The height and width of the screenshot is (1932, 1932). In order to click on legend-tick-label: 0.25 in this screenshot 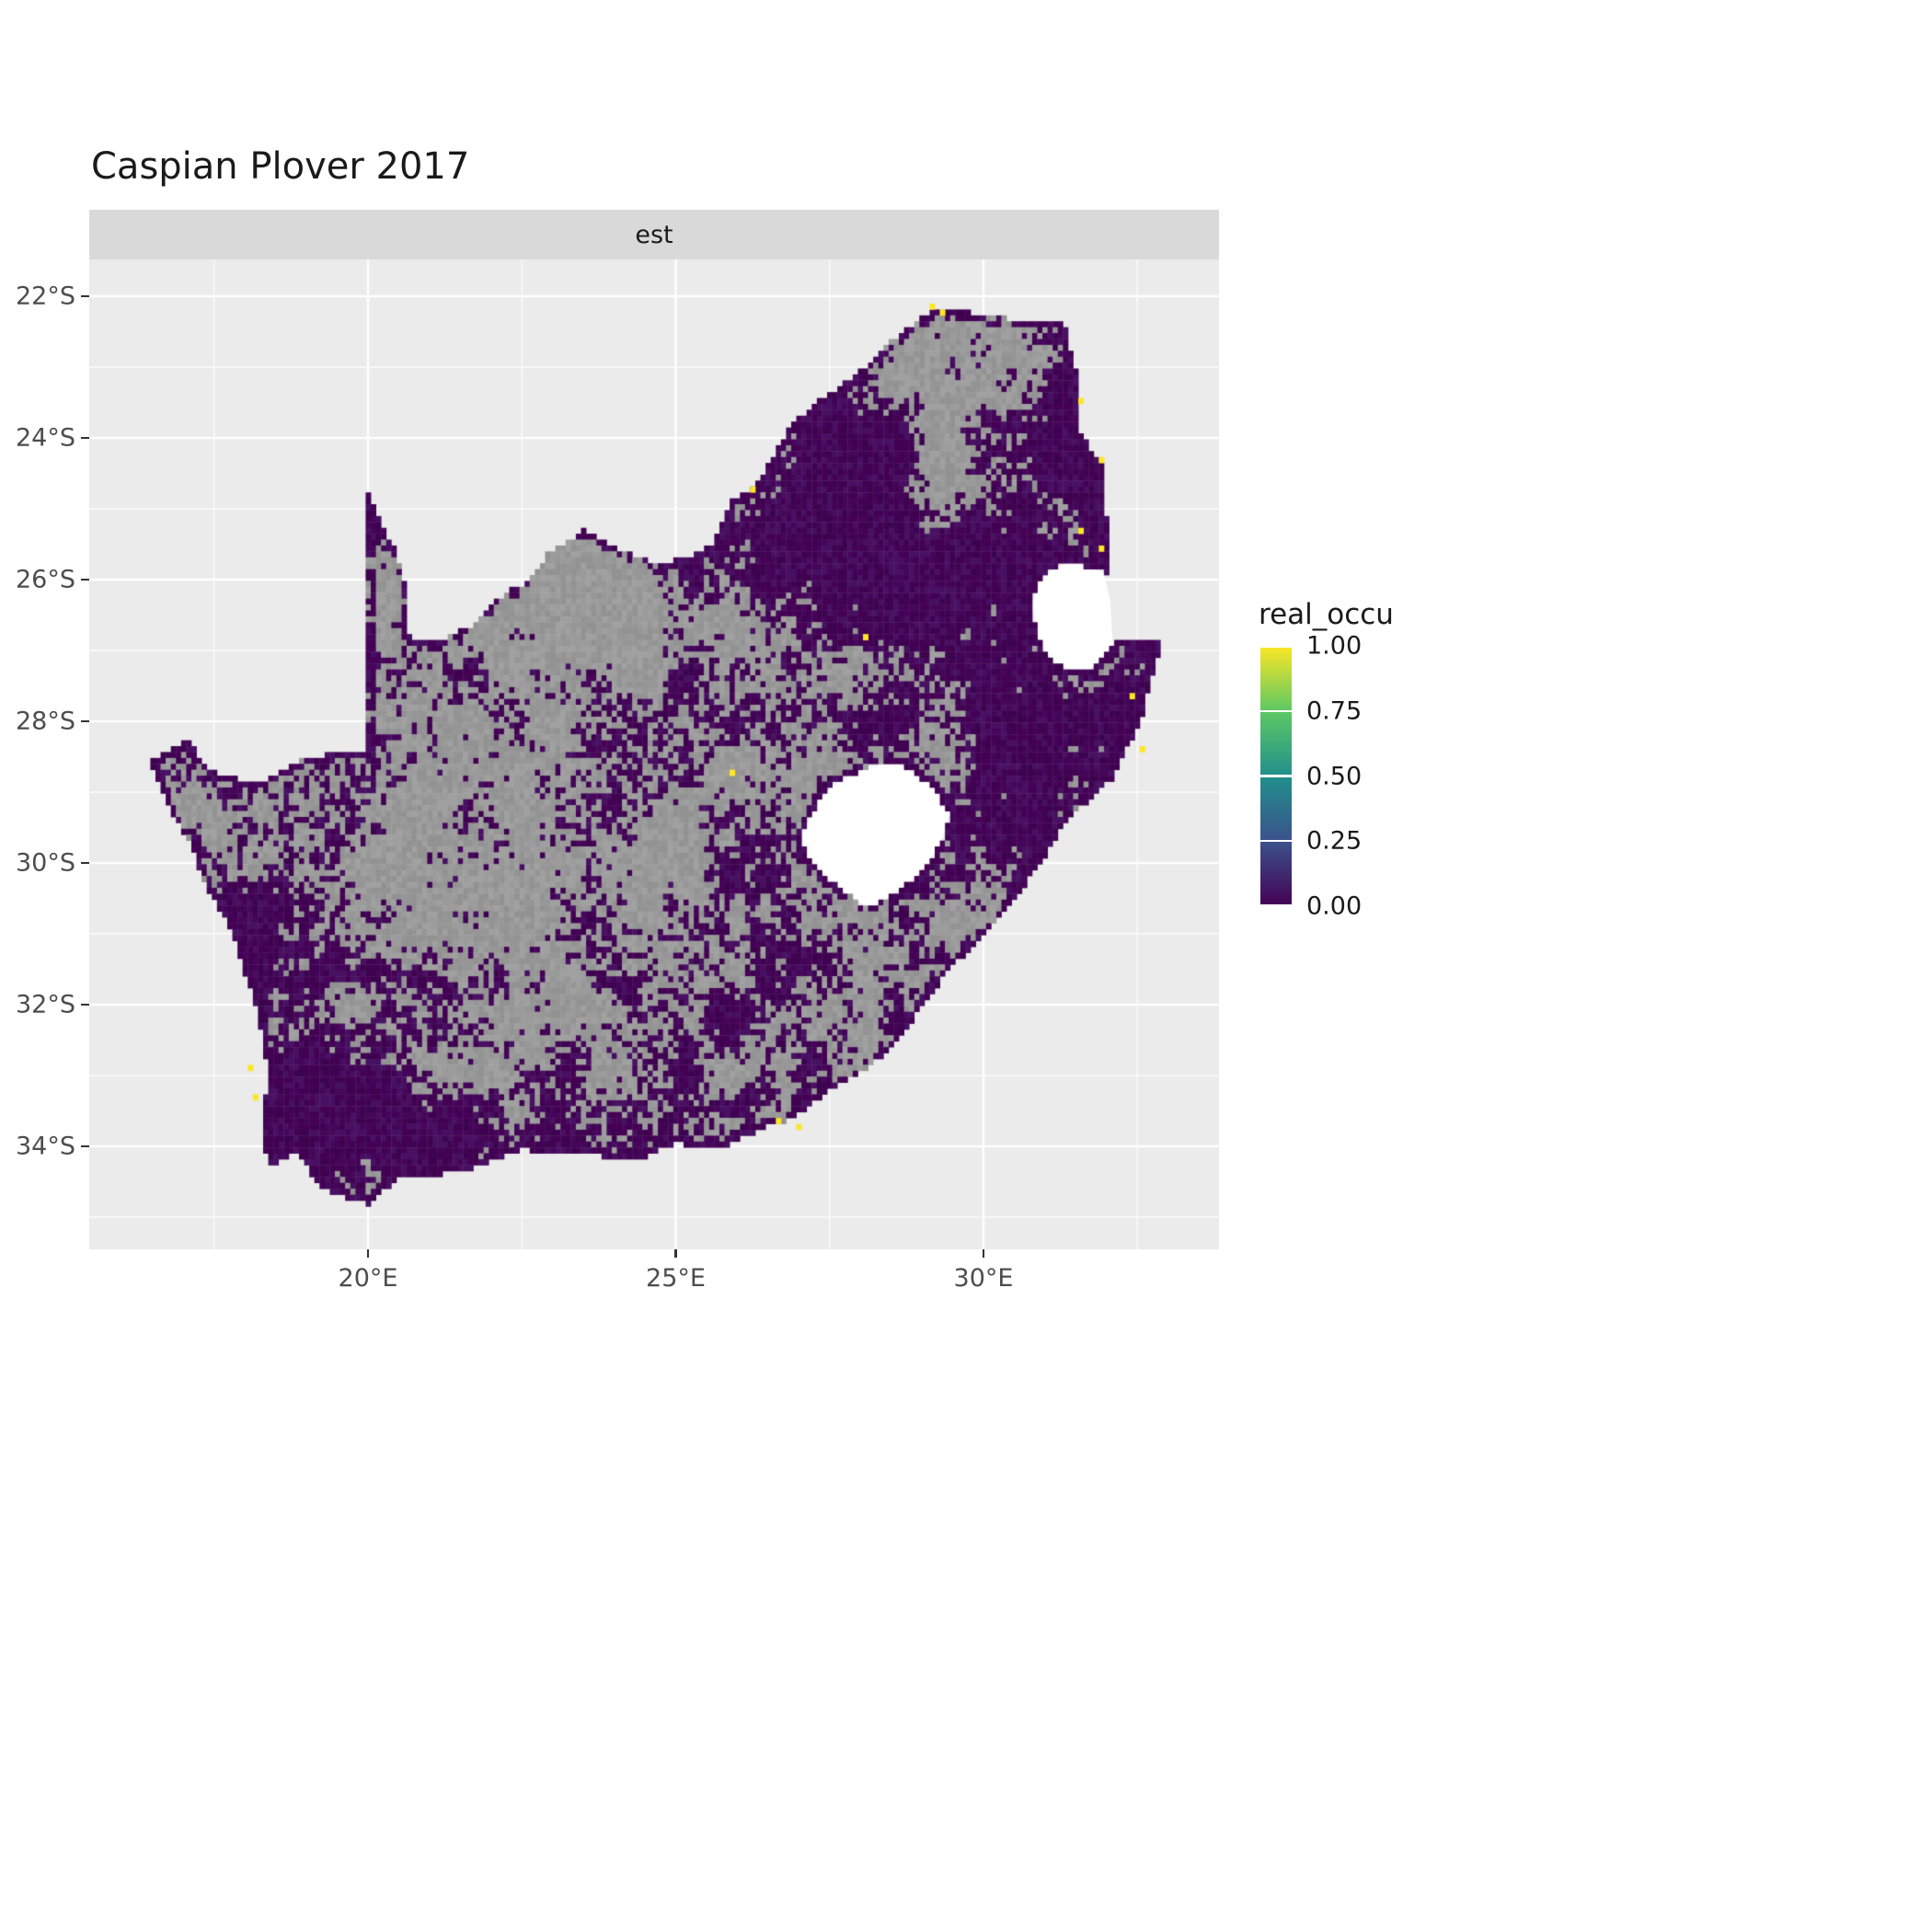, I will do `click(1334, 841)`.